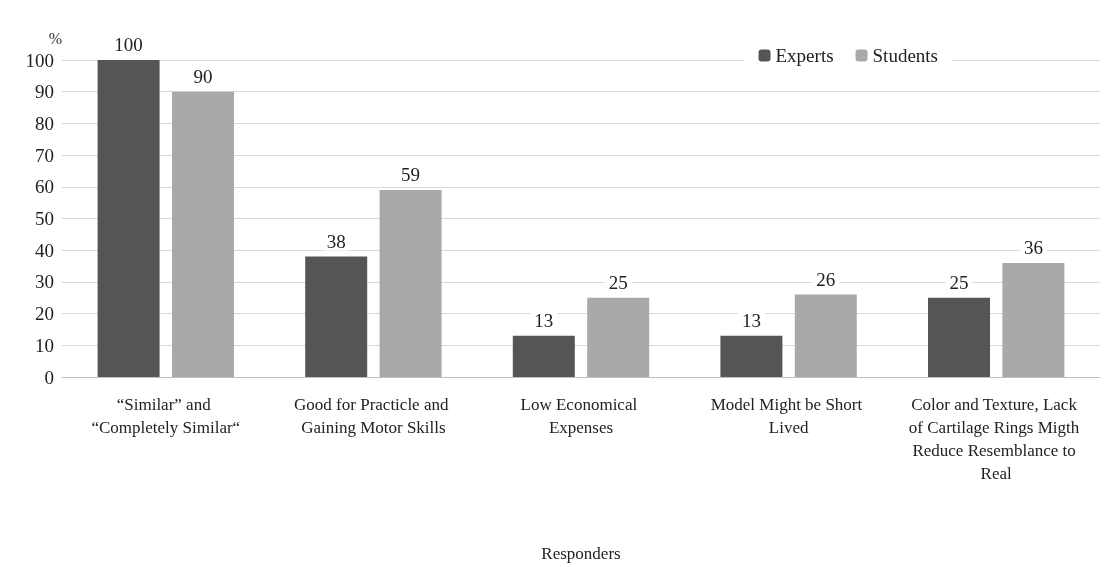  Describe the element at coordinates (905, 55) in the screenshot. I see `legend-label: Students` at that location.